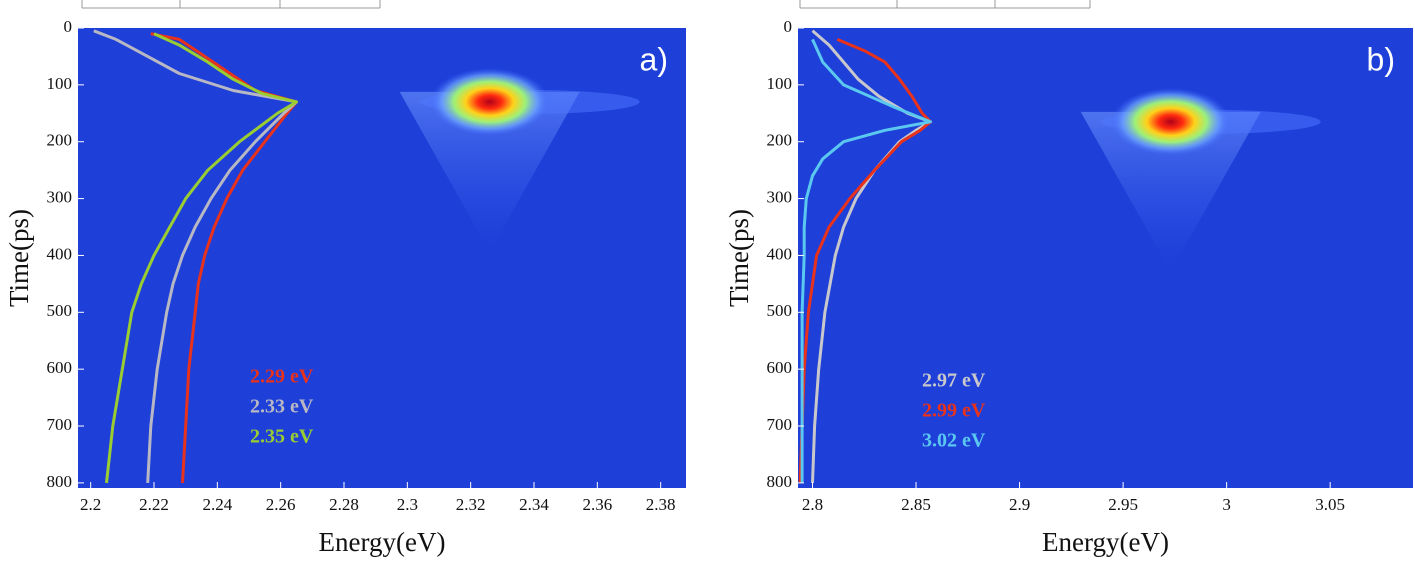  What do you see at coordinates (1019, 504) in the screenshot?
I see `x-tick-label: 2.9` at bounding box center [1019, 504].